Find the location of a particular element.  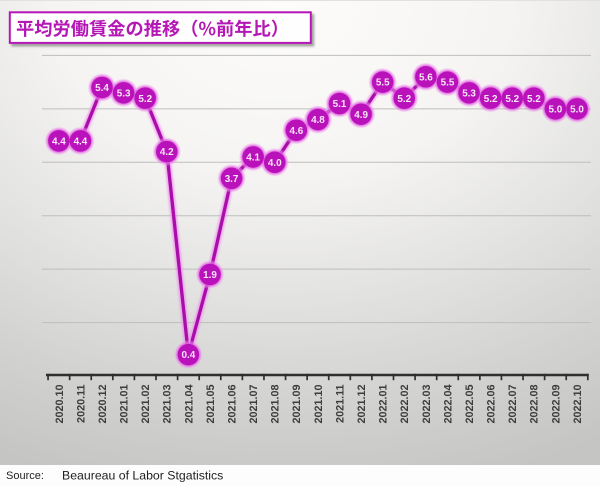

svg-text: 5.6 is located at coordinates (426, 77).